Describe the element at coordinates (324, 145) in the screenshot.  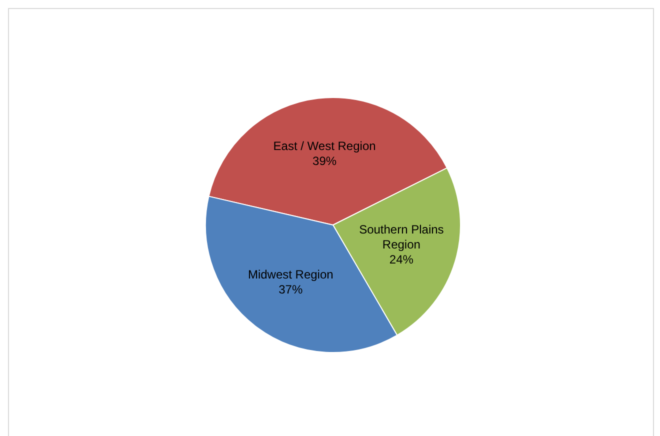
I see `slice-label: East / West Region` at that location.